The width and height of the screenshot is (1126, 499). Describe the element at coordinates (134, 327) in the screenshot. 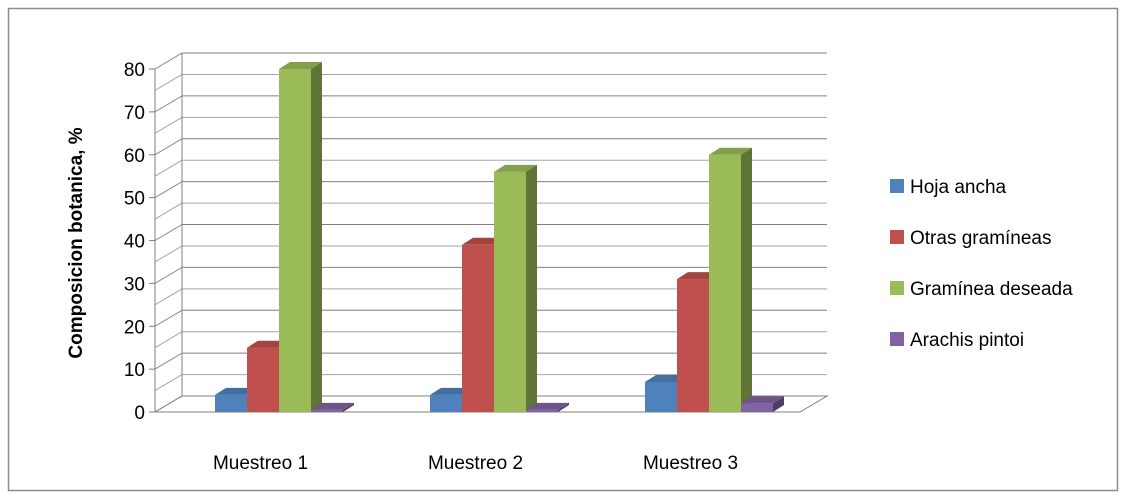

I see `y-tick-label: 20` at that location.